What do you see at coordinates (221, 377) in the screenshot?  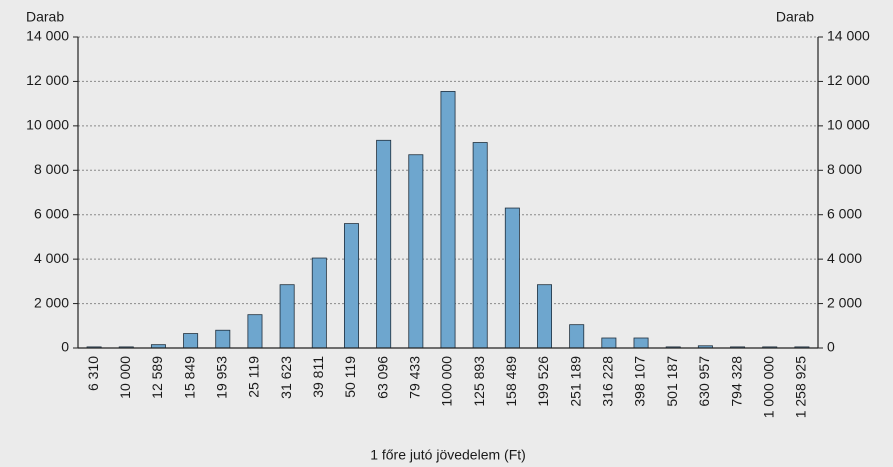 I see `x-tick-label: 19 953` at bounding box center [221, 377].